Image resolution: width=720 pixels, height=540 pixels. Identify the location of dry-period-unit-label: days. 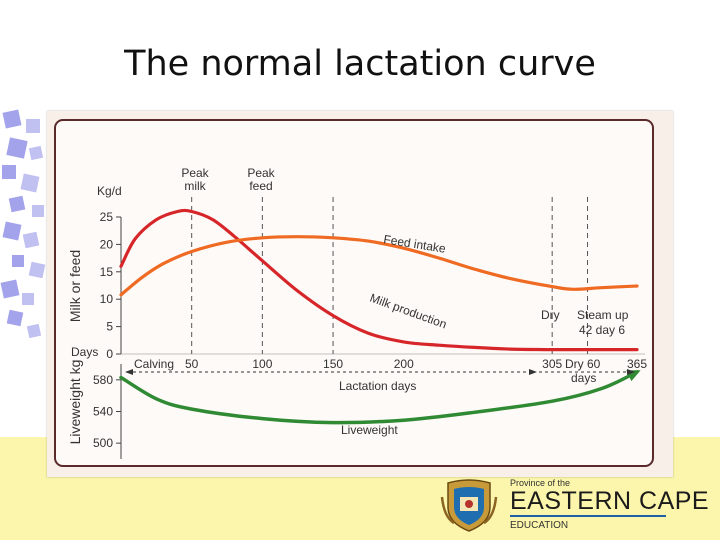
(583, 378).